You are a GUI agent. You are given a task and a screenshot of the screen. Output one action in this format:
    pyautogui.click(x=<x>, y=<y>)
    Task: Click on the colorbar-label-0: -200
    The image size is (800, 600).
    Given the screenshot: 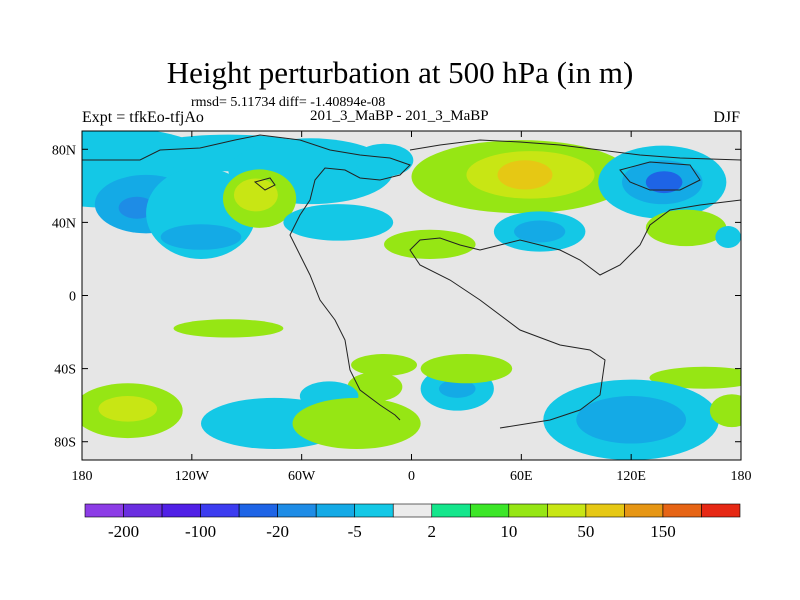 What is the action you would take?
    pyautogui.click(x=123, y=531)
    